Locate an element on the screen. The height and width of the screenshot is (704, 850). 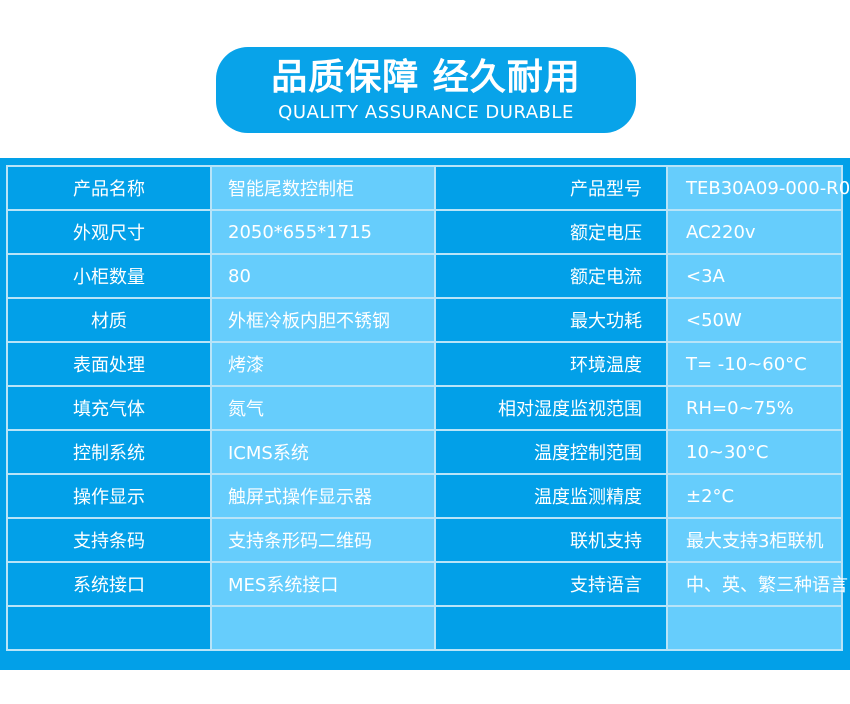
spec-value: T= -10~60°C is located at coordinates (754, 364).